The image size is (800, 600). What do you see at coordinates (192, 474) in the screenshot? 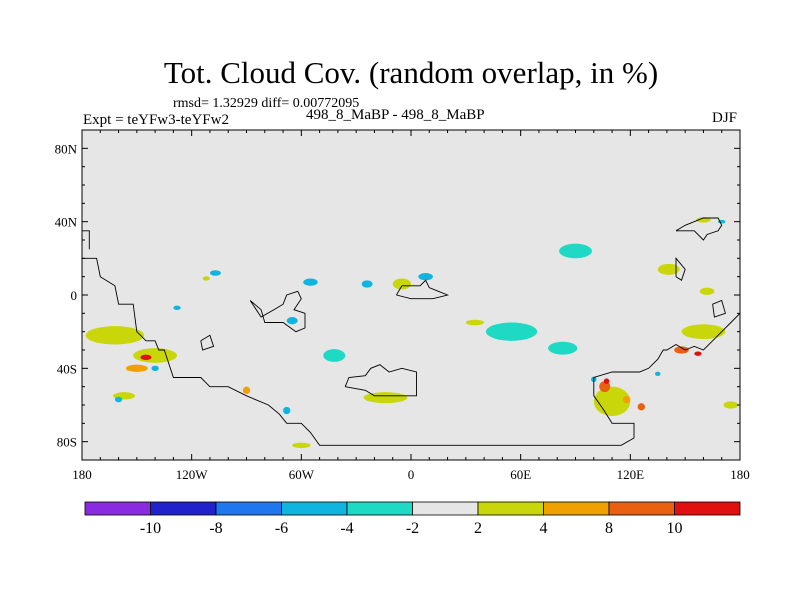
I see `x-tick-label-1: 120W` at bounding box center [192, 474].